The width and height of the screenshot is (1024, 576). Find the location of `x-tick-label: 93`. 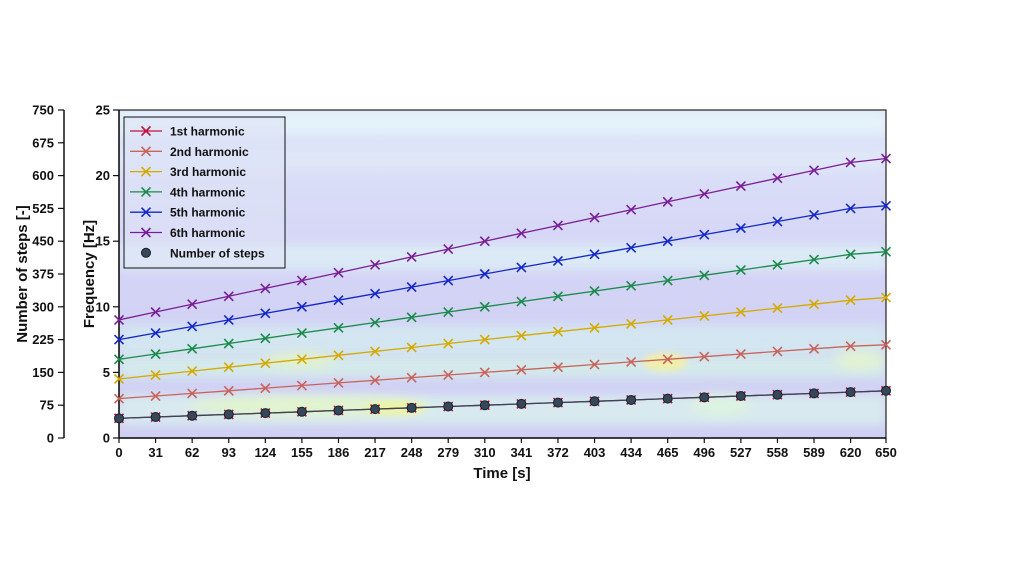

x-tick-label: 93 is located at coordinates (229, 452).